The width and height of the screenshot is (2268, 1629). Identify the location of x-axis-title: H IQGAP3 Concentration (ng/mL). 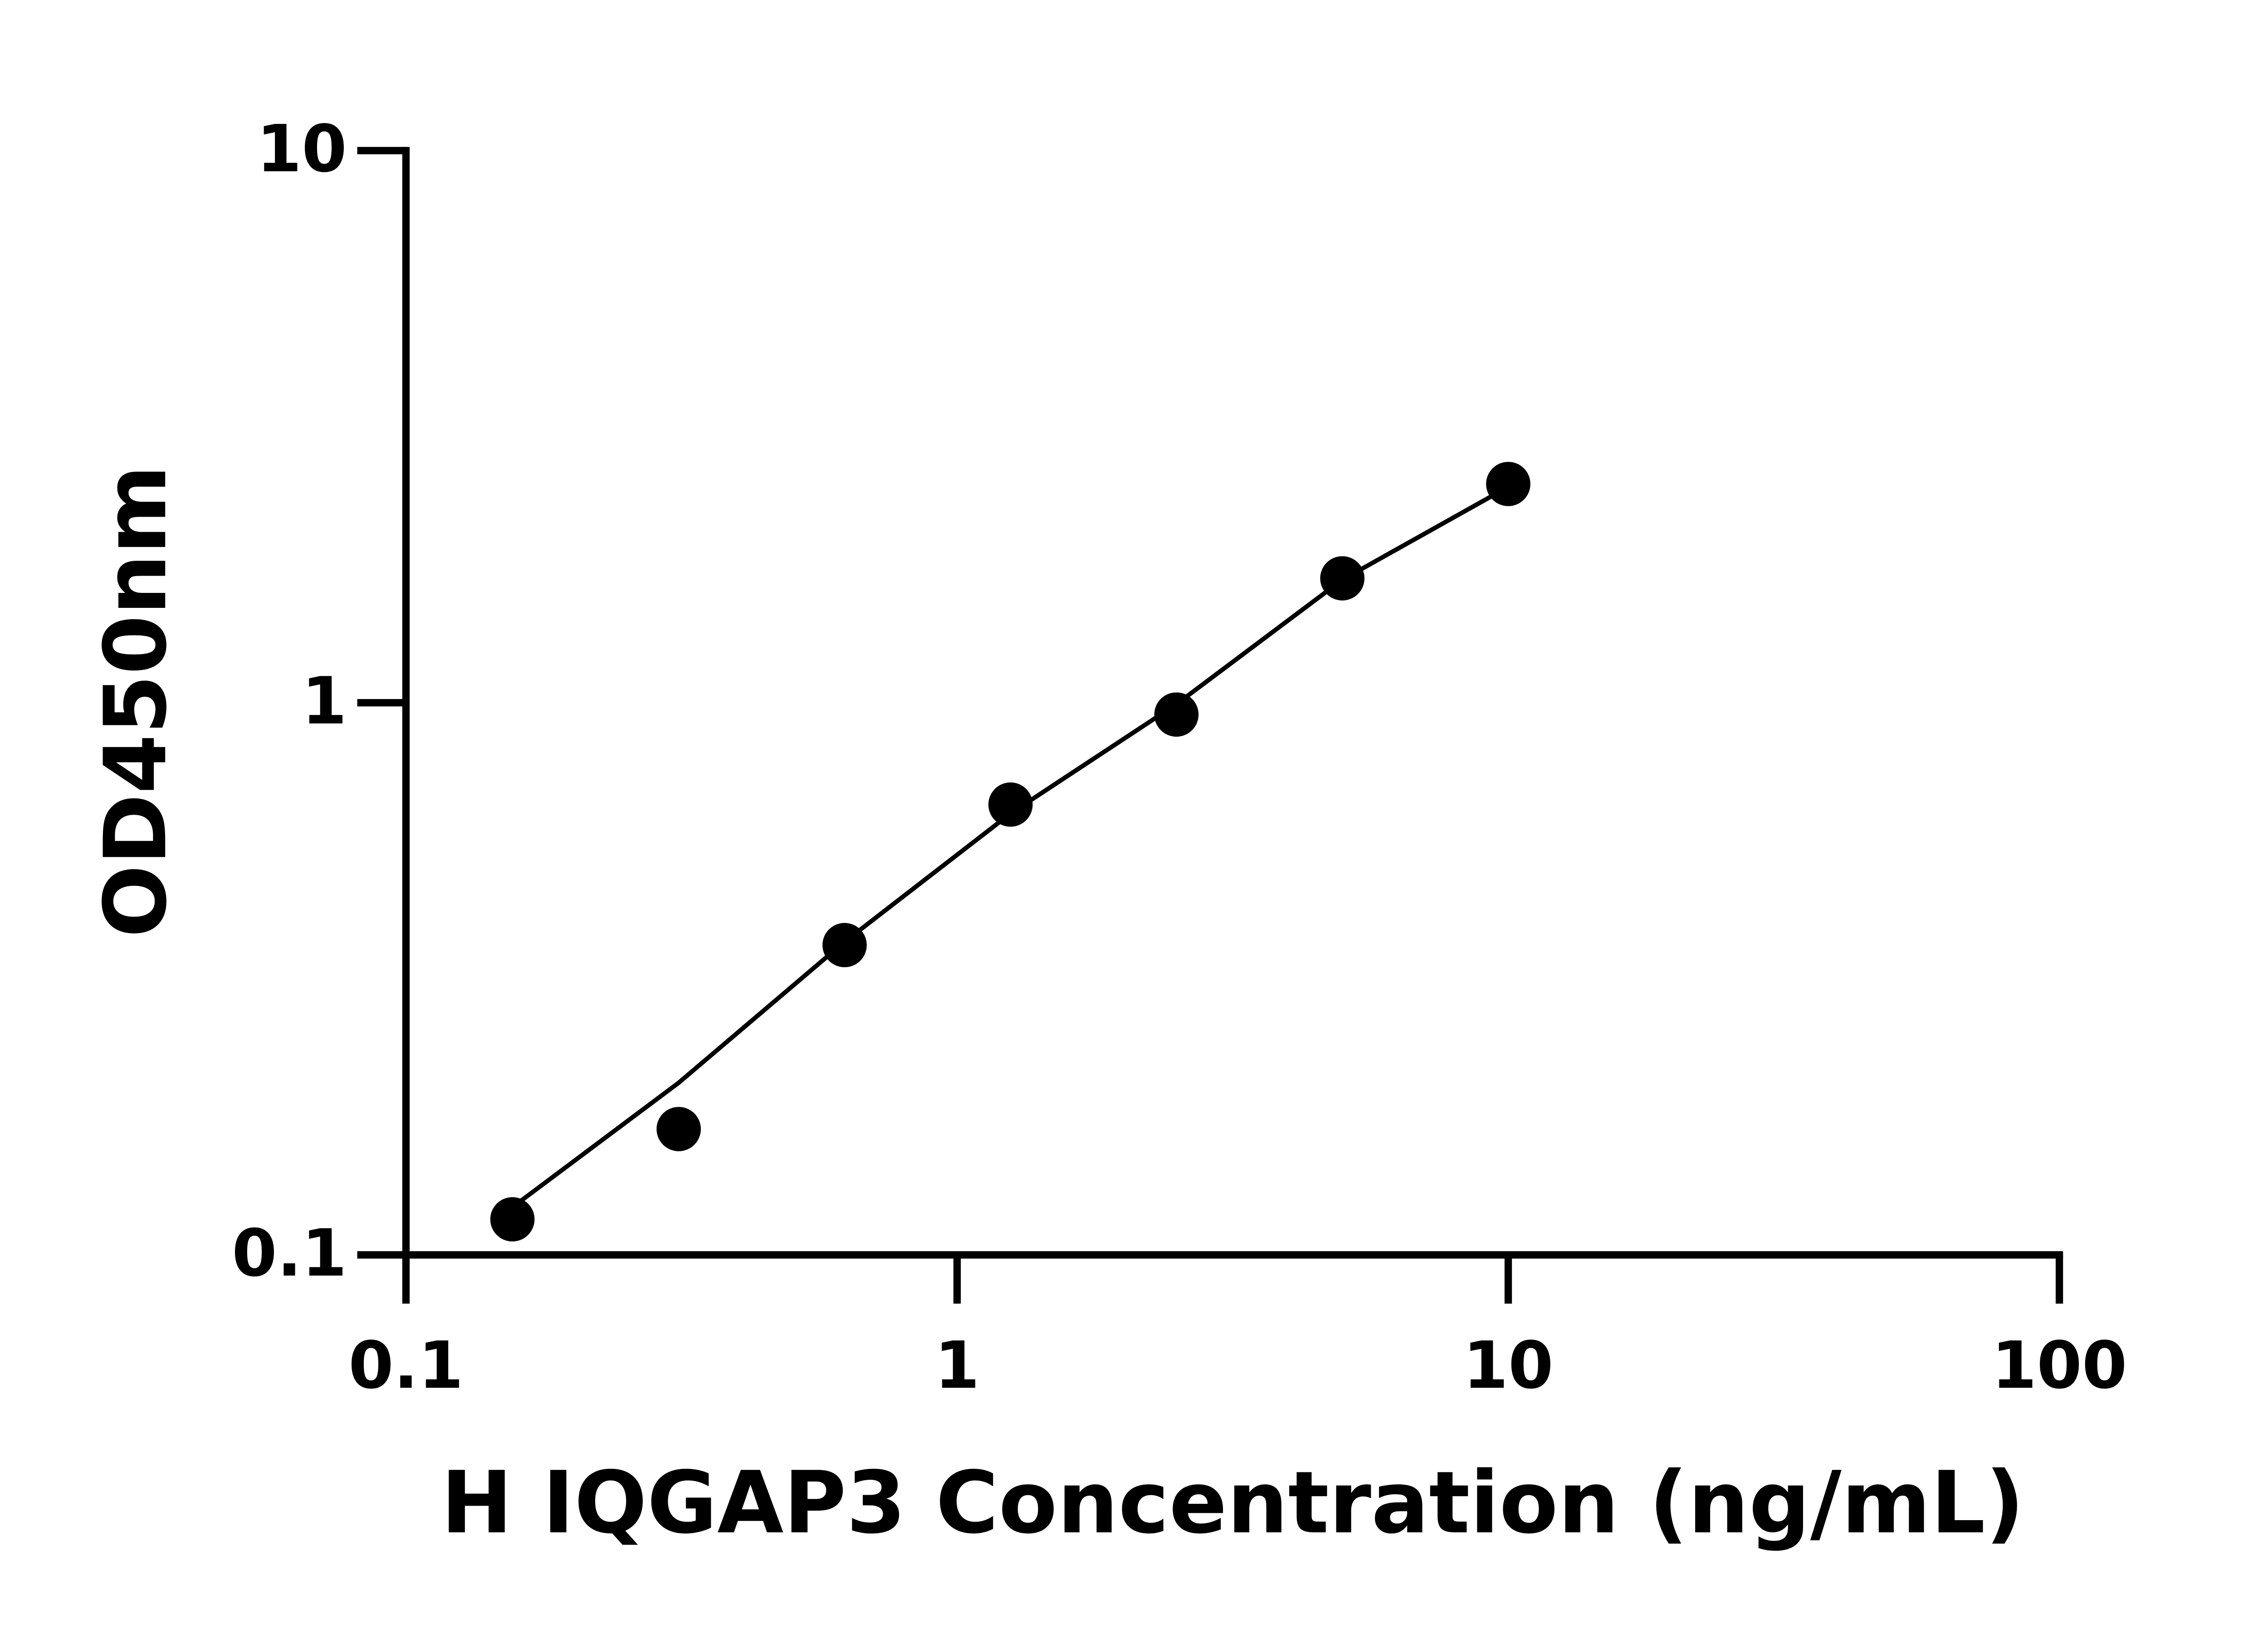
(1232, 1503).